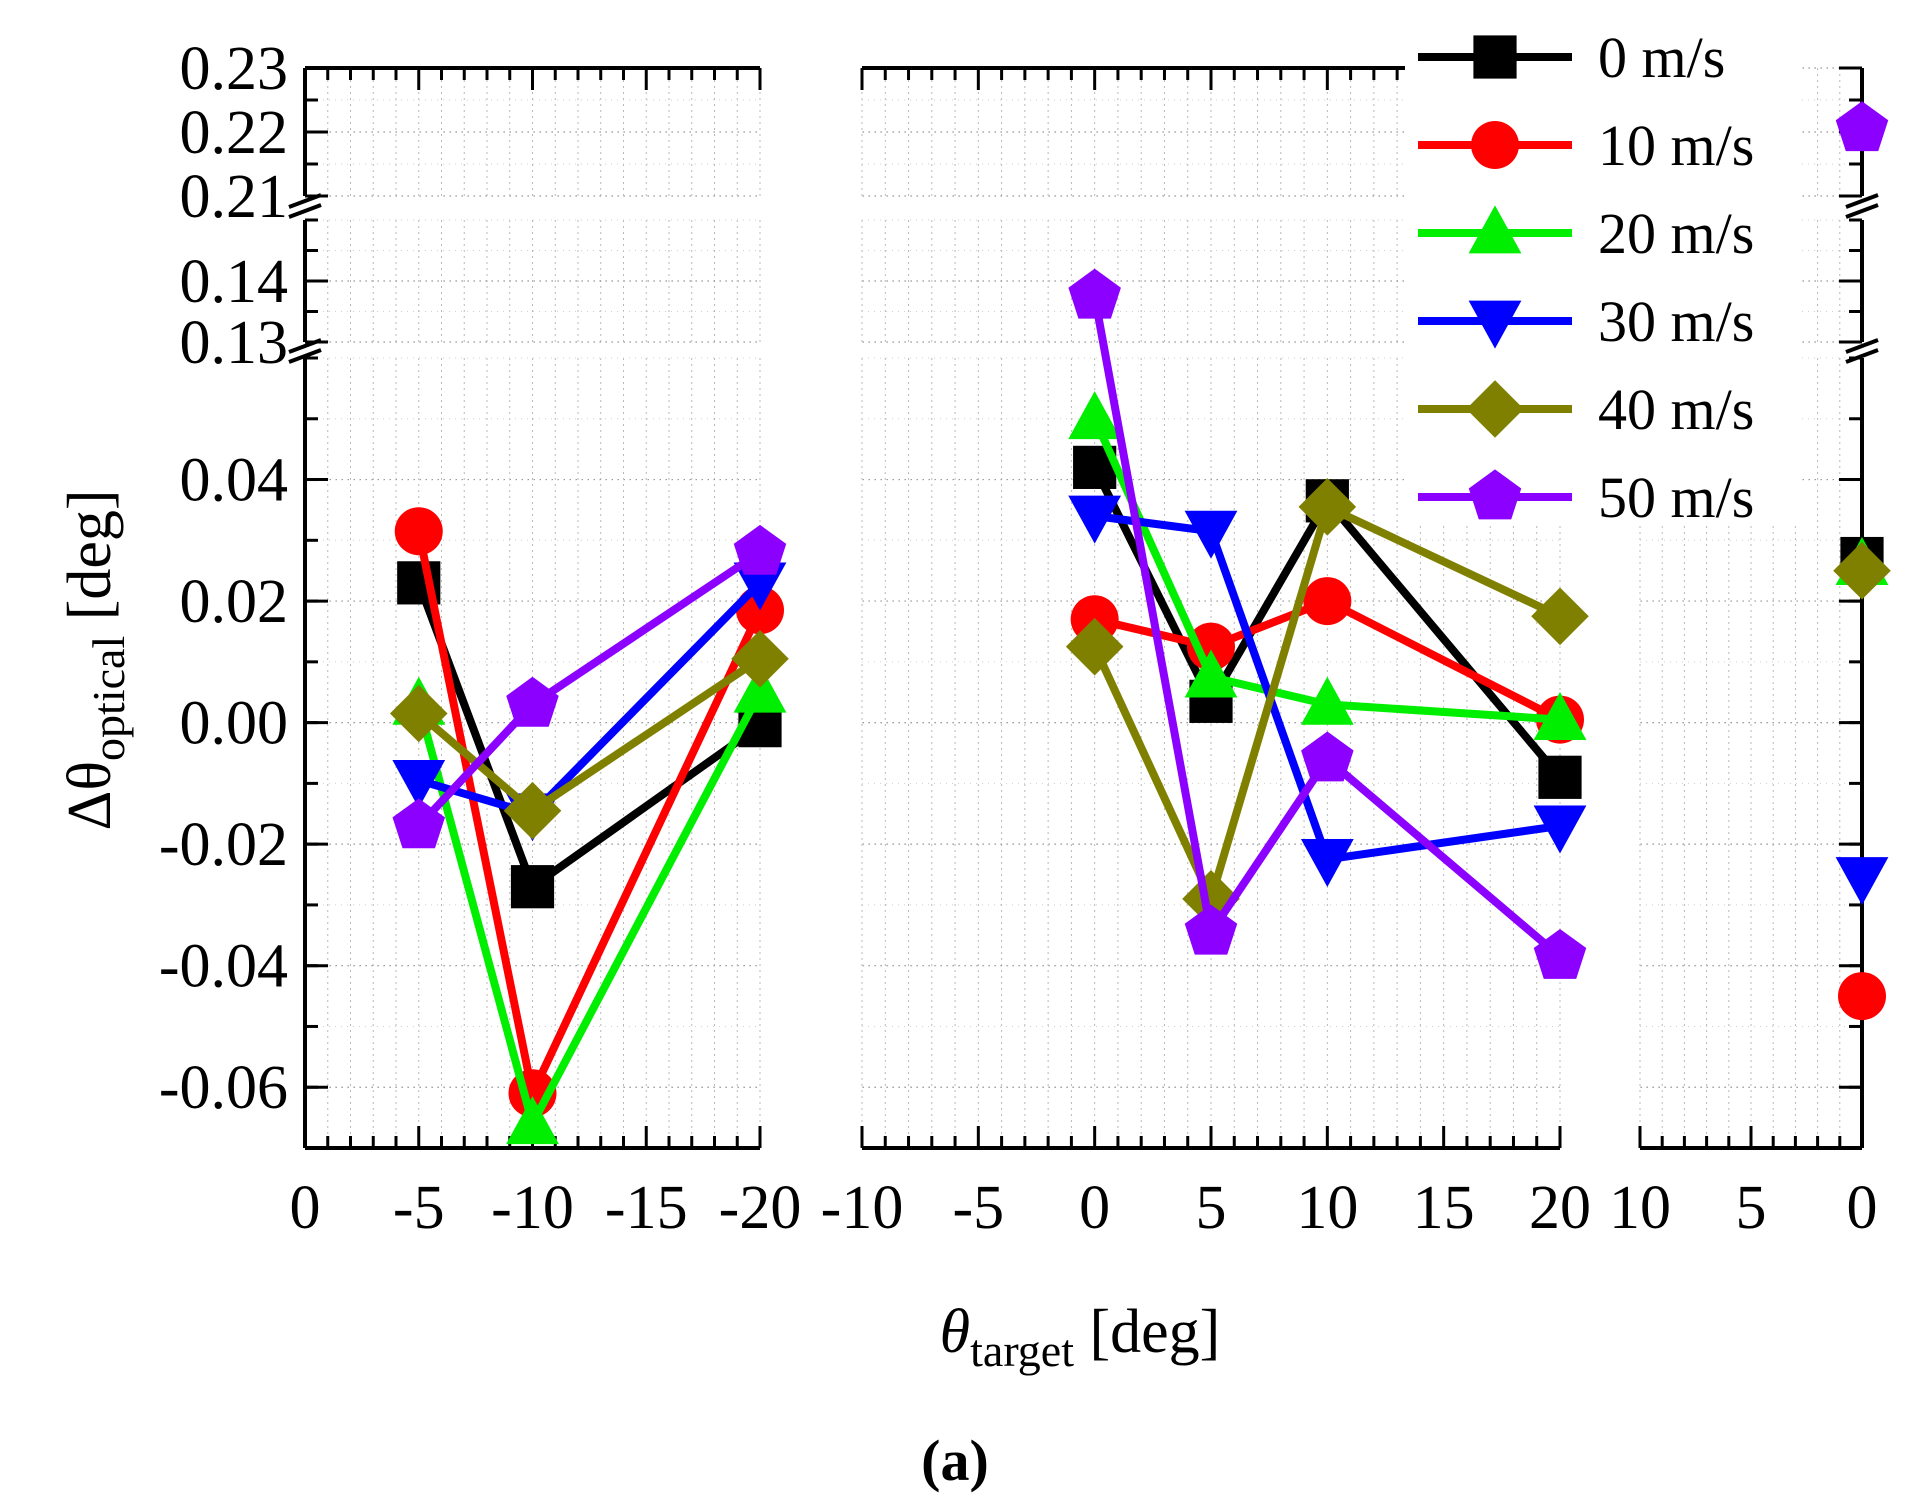 This screenshot has width=1909, height=1499. Describe the element at coordinates (955, 1460) in the screenshot. I see `figure-caption: (a)` at that location.